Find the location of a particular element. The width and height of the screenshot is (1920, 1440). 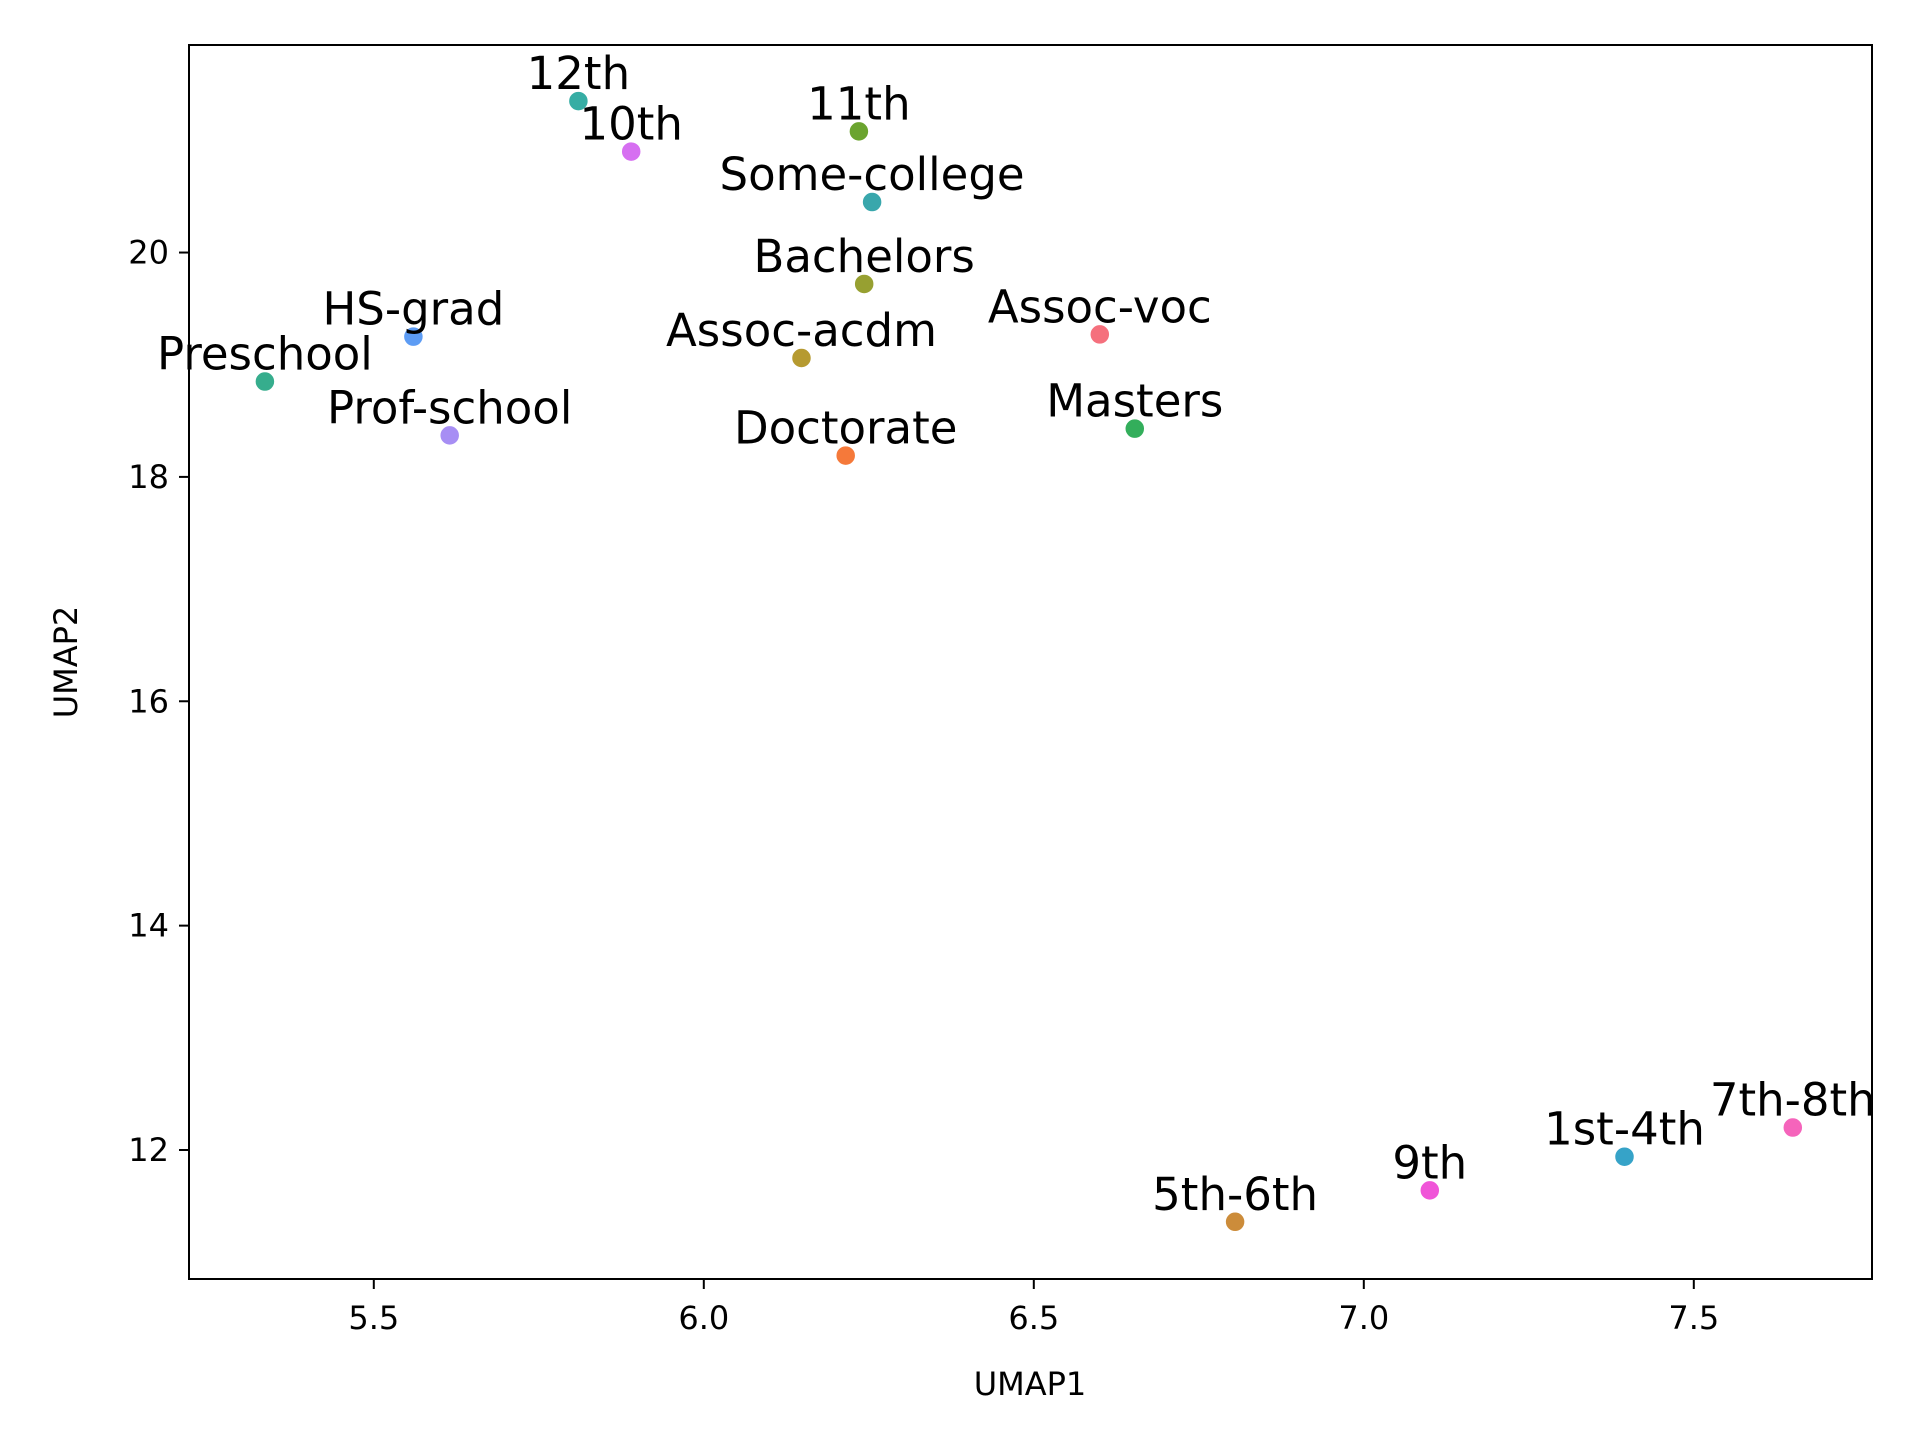

y-tick-label: 14 is located at coordinates (148, 926).